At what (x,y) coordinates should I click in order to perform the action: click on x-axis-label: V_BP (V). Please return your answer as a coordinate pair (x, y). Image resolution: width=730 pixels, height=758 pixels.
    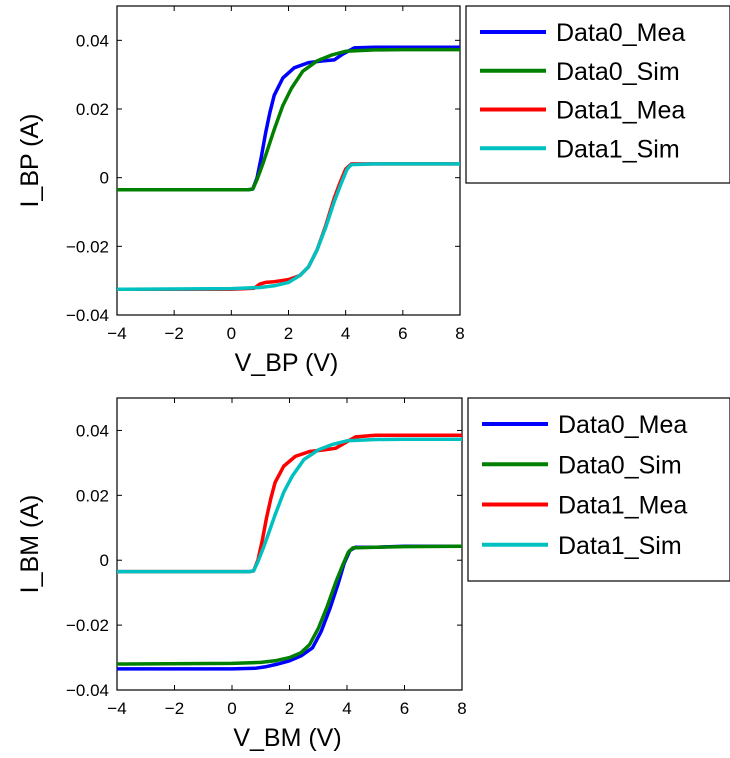
    Looking at the image, I should click on (287, 363).